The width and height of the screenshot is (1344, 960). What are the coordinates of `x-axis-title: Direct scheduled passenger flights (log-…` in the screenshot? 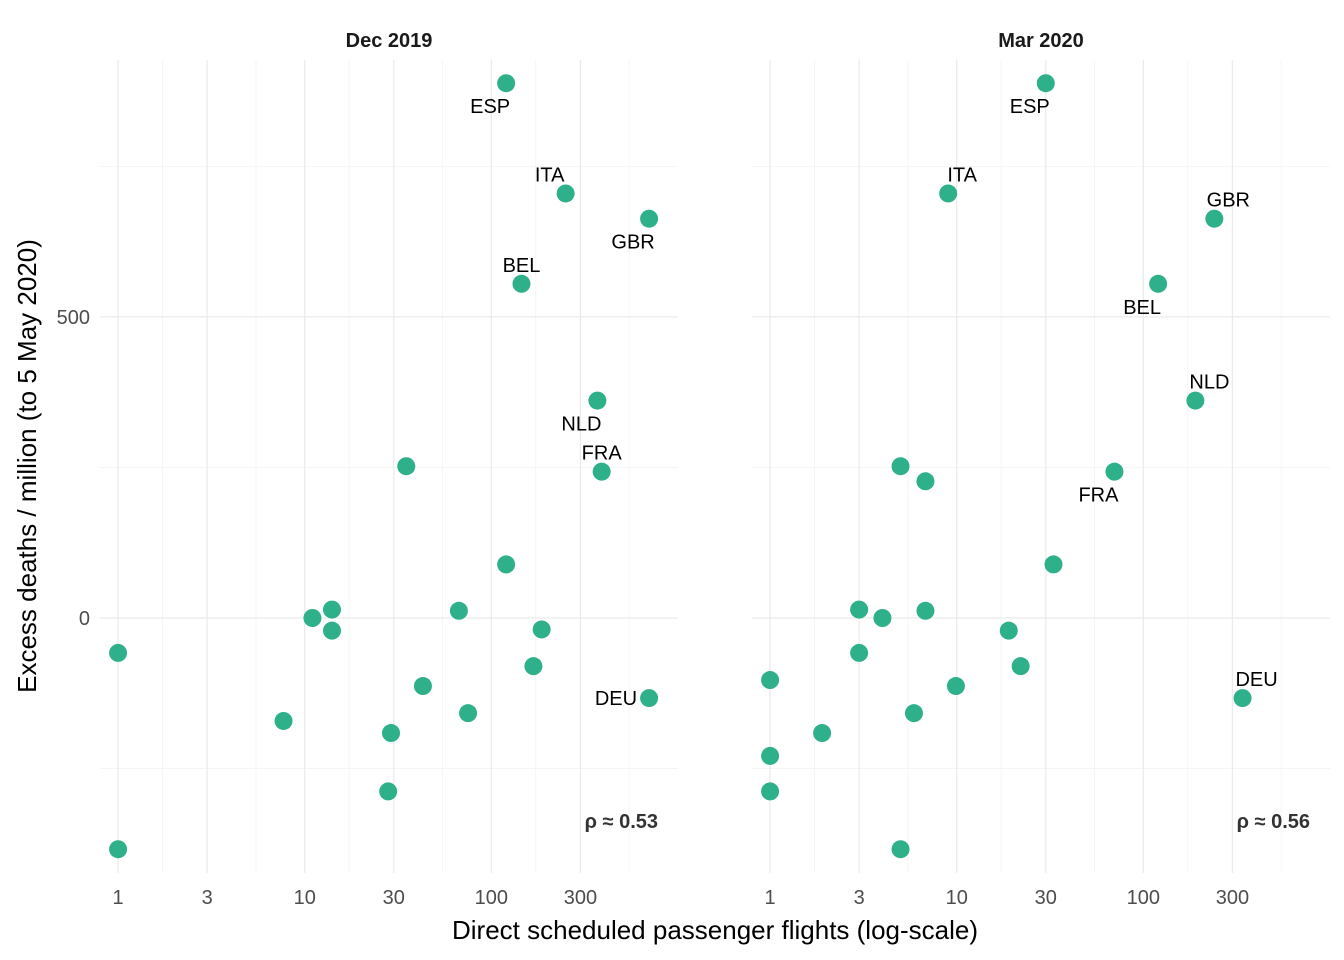 It's located at (715, 930).